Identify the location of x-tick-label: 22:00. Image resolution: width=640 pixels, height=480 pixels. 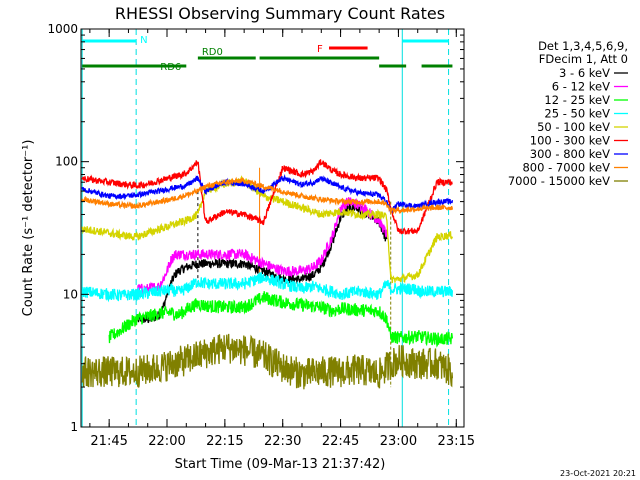
(166, 441).